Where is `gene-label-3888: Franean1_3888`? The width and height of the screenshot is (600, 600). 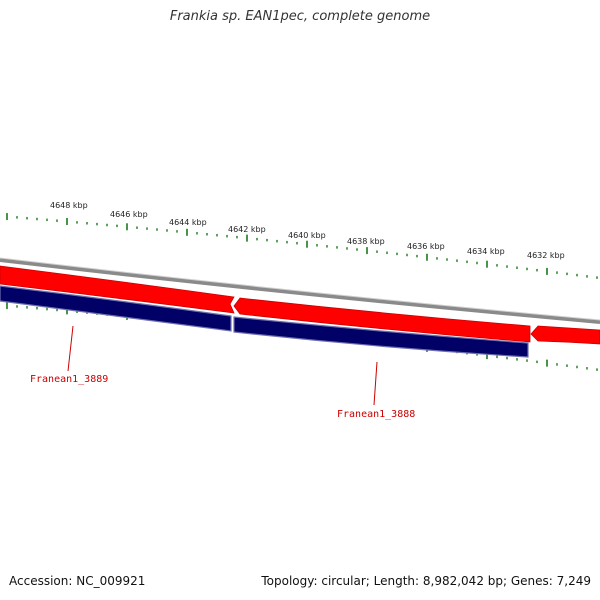 gene-label-3888: Franean1_3888 is located at coordinates (376, 414).